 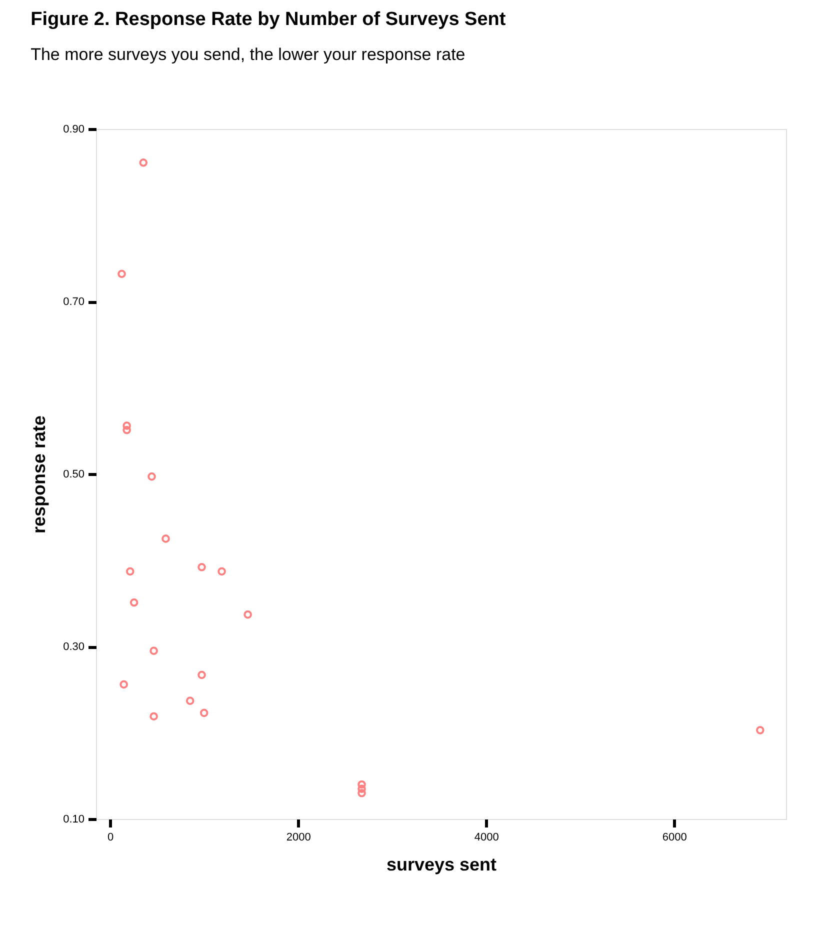 What do you see at coordinates (73, 647) in the screenshot?
I see `y-tick-label: 0.30` at bounding box center [73, 647].